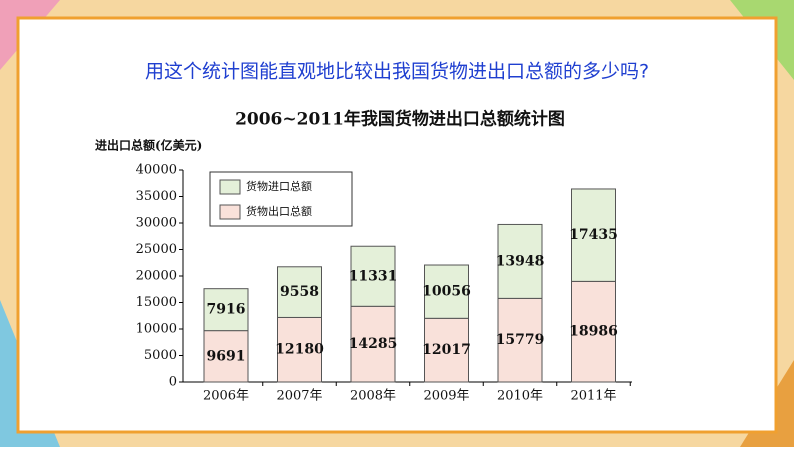 The height and width of the screenshot is (451, 794). I want to click on x-tick-label: 2009年, so click(446, 396).